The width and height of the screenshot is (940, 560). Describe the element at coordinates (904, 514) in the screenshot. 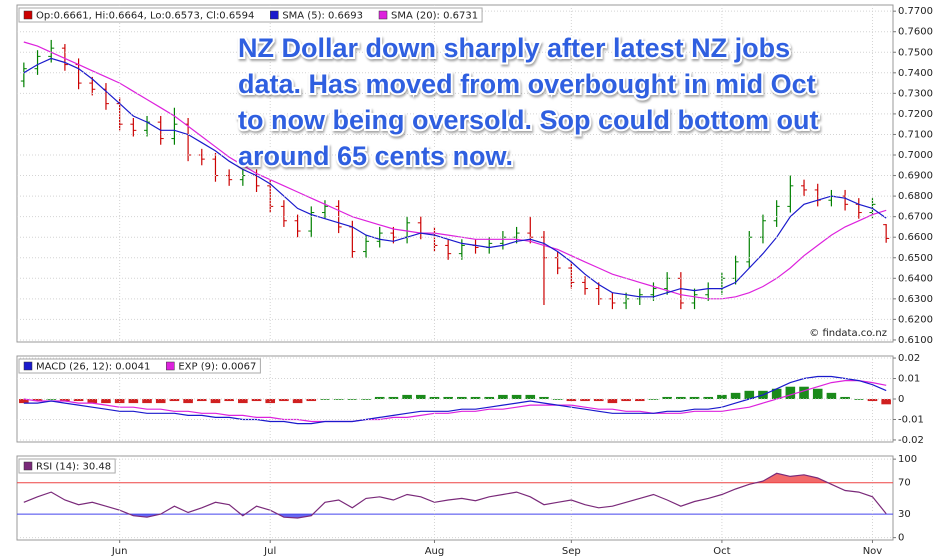

I see `level-label: 30` at that location.